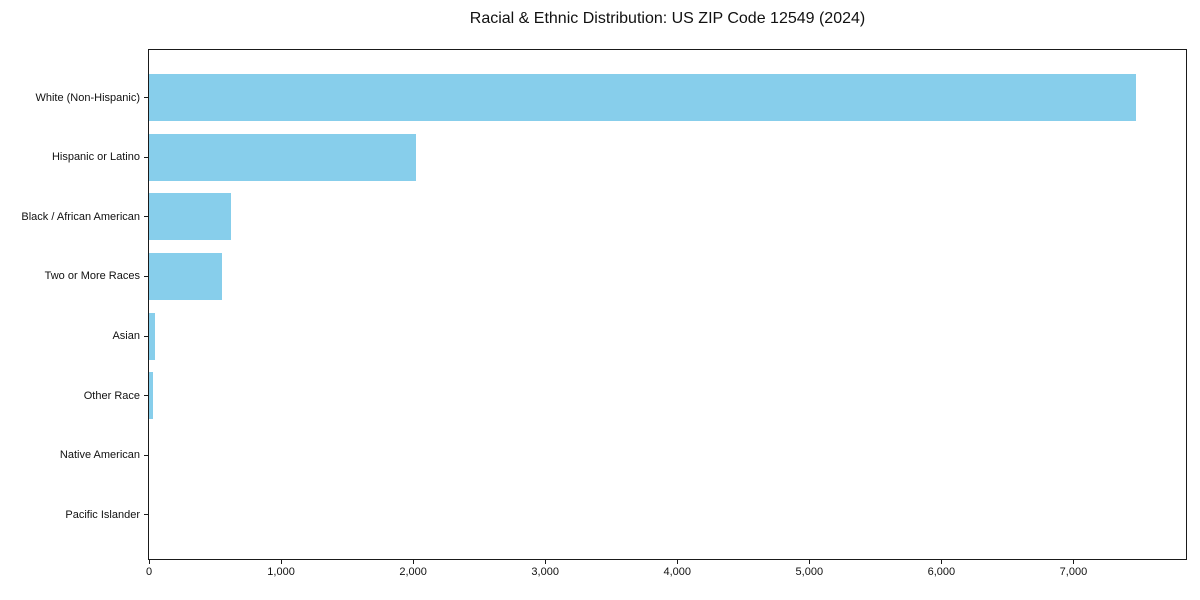 The height and width of the screenshot is (600, 1200). What do you see at coordinates (102, 514) in the screenshot?
I see `y-tick-label: Pacific Islander` at bounding box center [102, 514].